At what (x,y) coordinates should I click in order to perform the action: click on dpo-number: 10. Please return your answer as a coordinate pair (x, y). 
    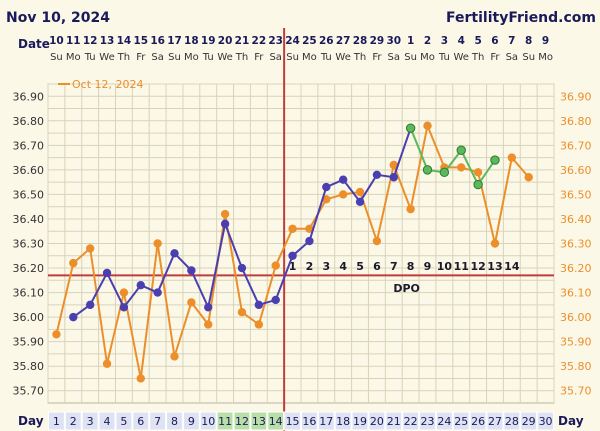
    Looking at the image, I should click on (445, 266).